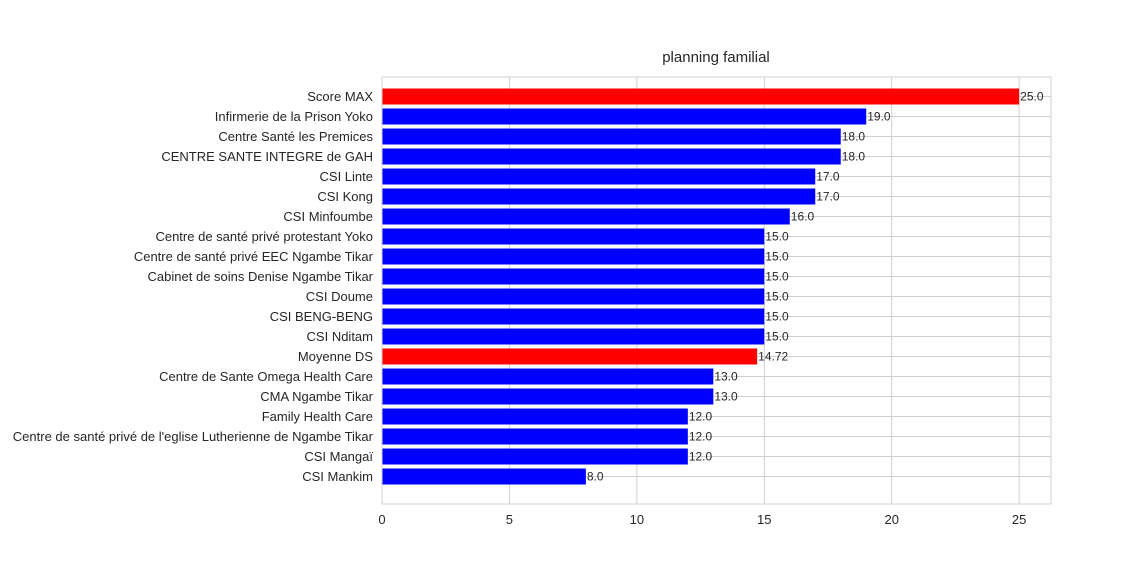  What do you see at coordinates (345, 196) in the screenshot?
I see `category-label: CSI Kong` at bounding box center [345, 196].